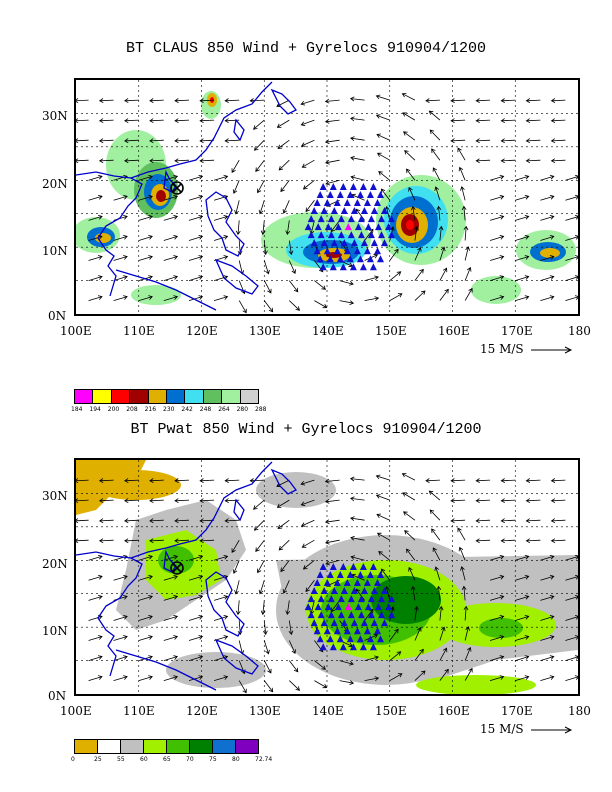 The width and height of the screenshot is (612, 792). What do you see at coordinates (265, 331) in the screenshot?
I see `lon-label: 130E` at bounding box center [265, 331].